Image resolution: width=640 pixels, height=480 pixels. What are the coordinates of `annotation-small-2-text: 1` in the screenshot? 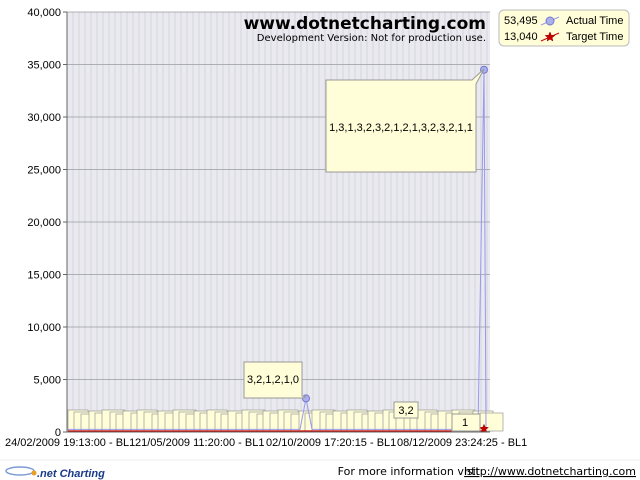 It's located at (465, 423).